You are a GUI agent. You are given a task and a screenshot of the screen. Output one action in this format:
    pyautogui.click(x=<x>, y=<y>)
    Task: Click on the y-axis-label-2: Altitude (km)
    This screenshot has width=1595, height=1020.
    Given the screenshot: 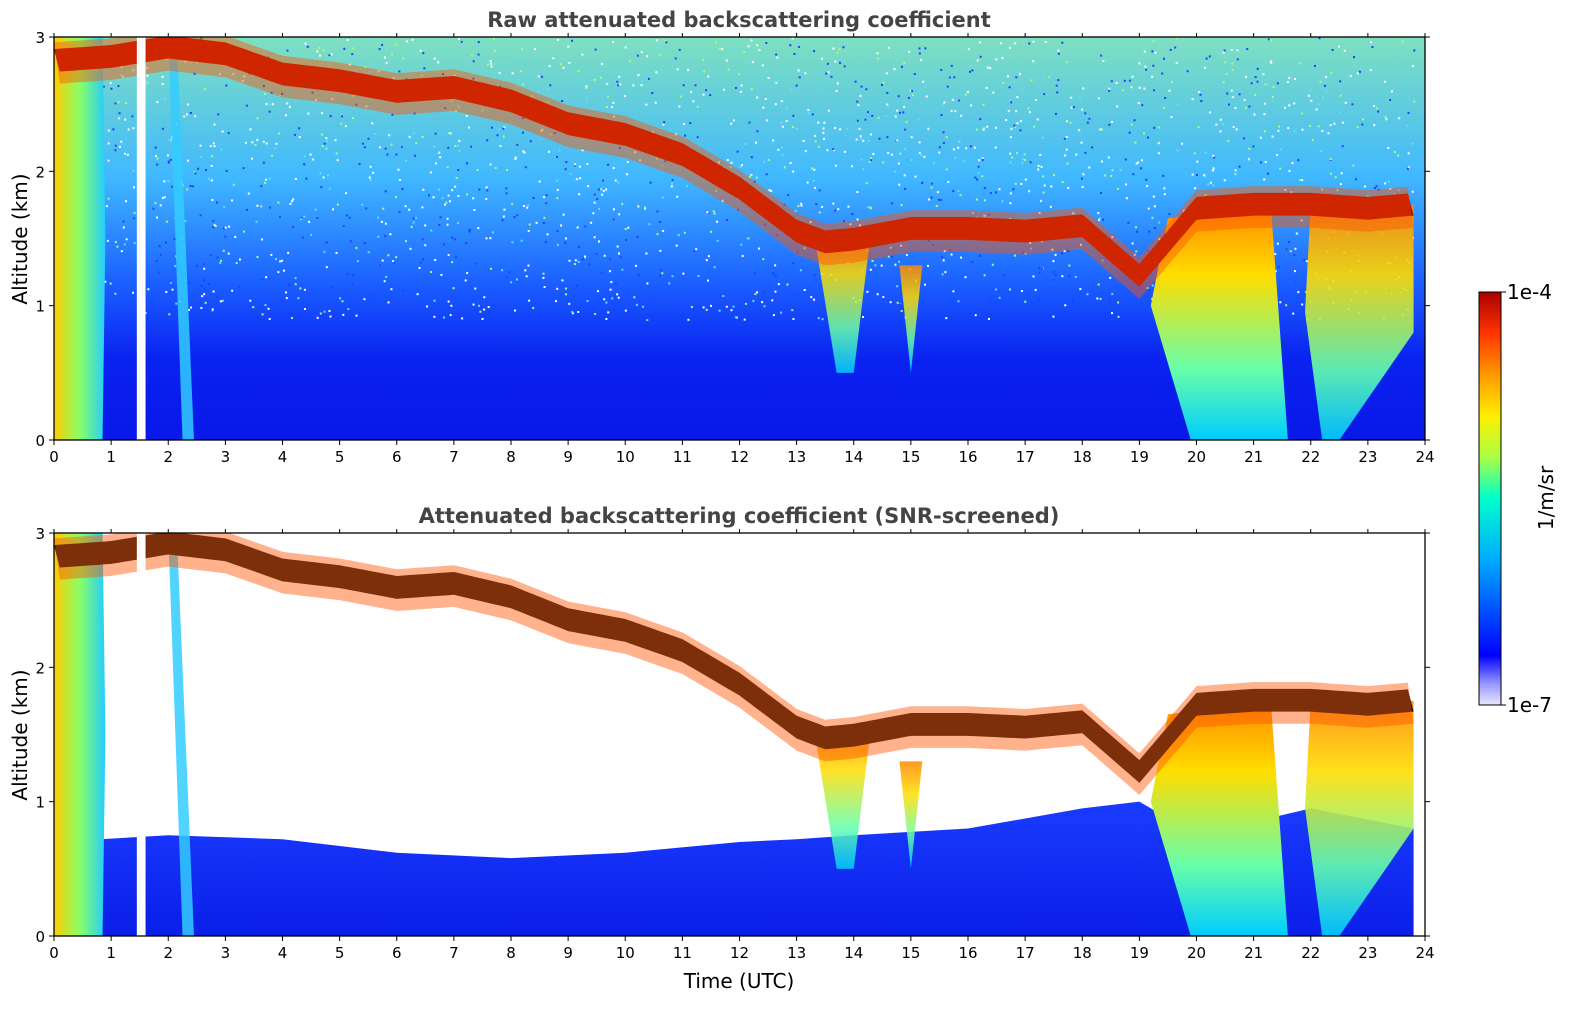 What is the action you would take?
    pyautogui.click(x=20, y=734)
    